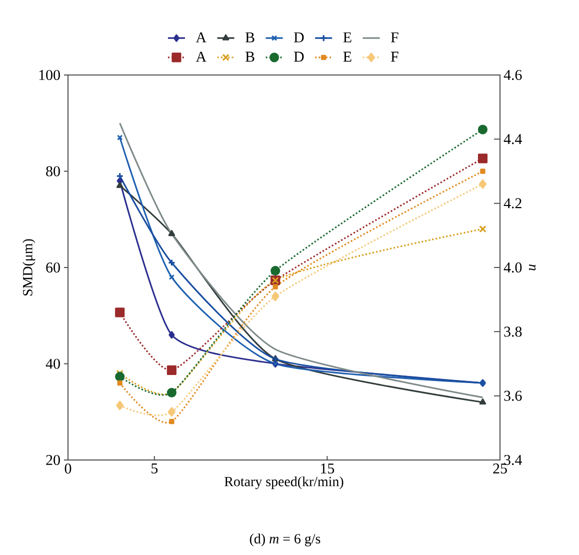 The image size is (579, 555). Describe the element at coordinates (155, 469) in the screenshot. I see `x-tick-label: 5` at that location.